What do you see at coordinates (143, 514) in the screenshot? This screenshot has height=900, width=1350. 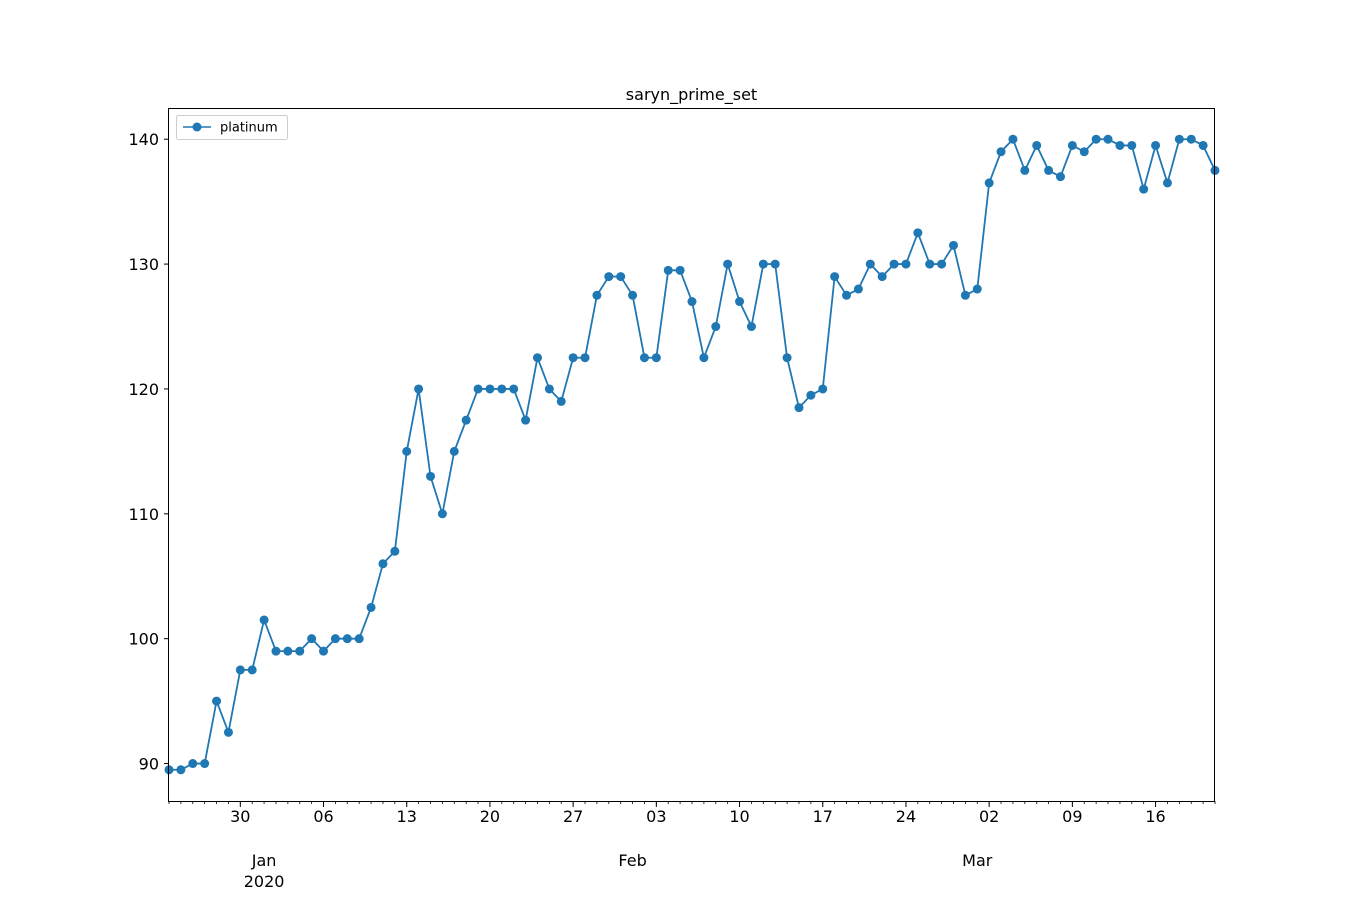 I see `y-tick-label: 110` at bounding box center [143, 514].